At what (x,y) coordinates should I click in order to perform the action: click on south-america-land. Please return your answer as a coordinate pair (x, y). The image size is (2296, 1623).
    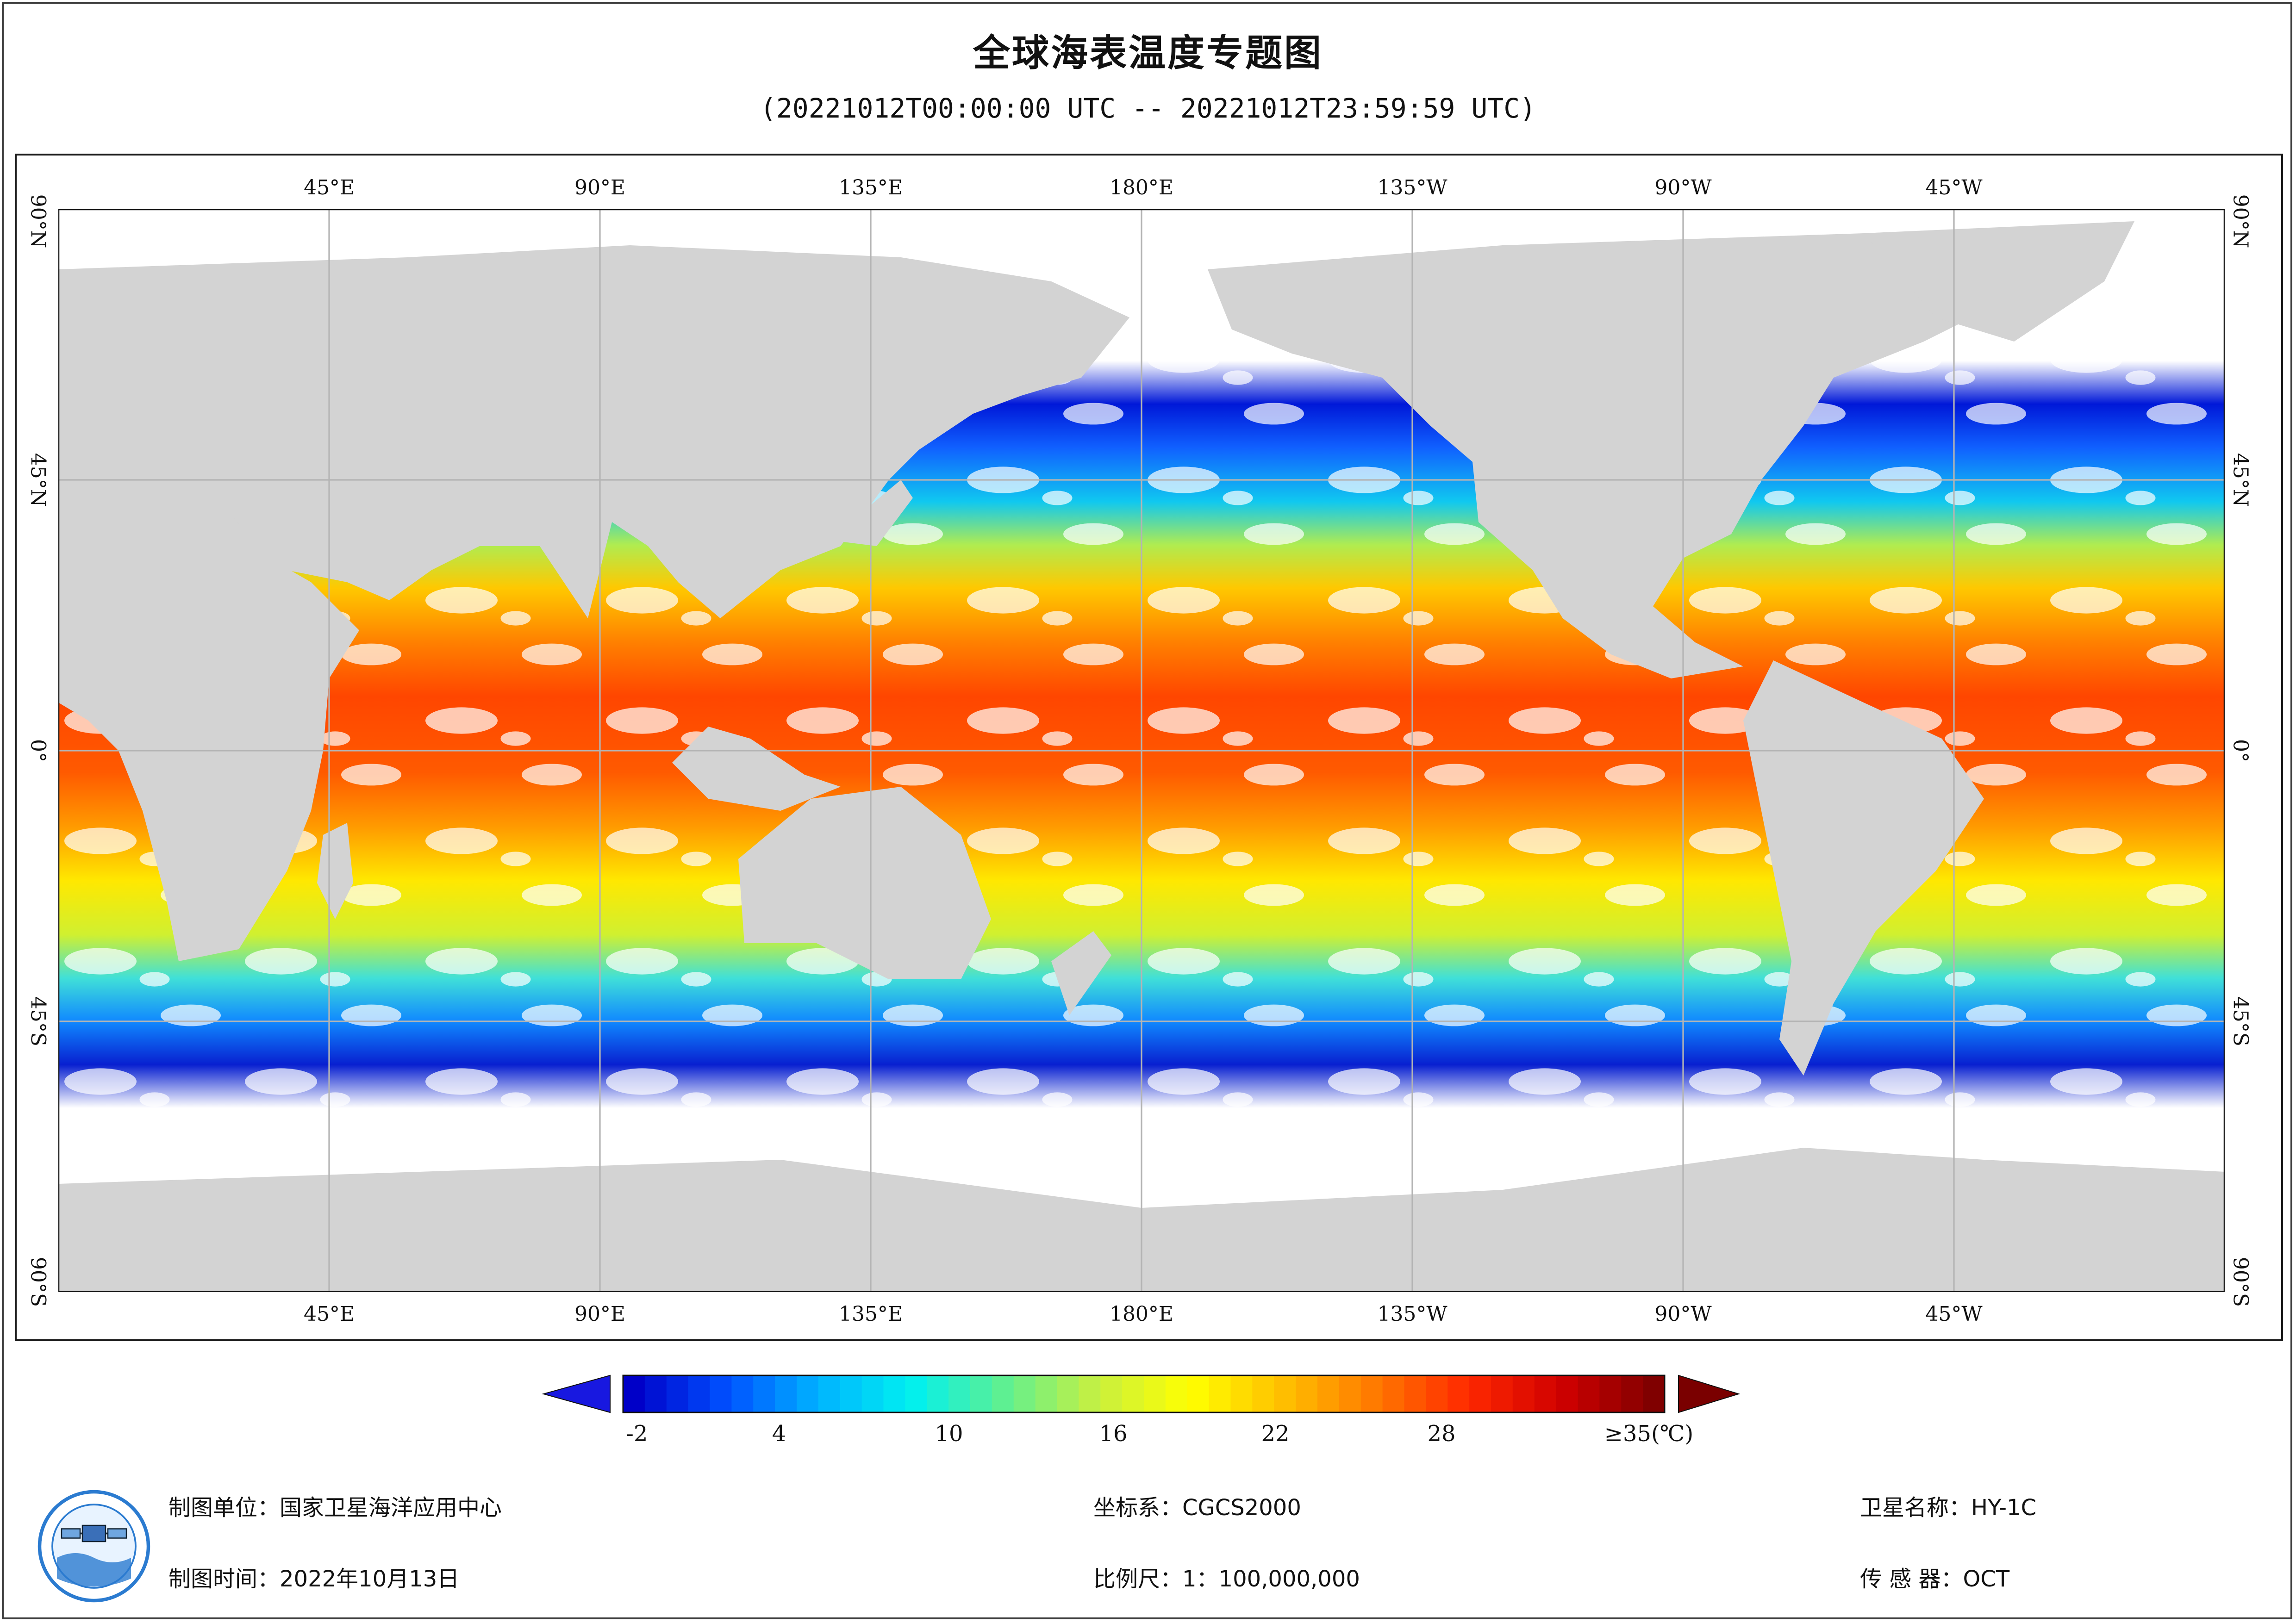
    Looking at the image, I should click on (1863, 868).